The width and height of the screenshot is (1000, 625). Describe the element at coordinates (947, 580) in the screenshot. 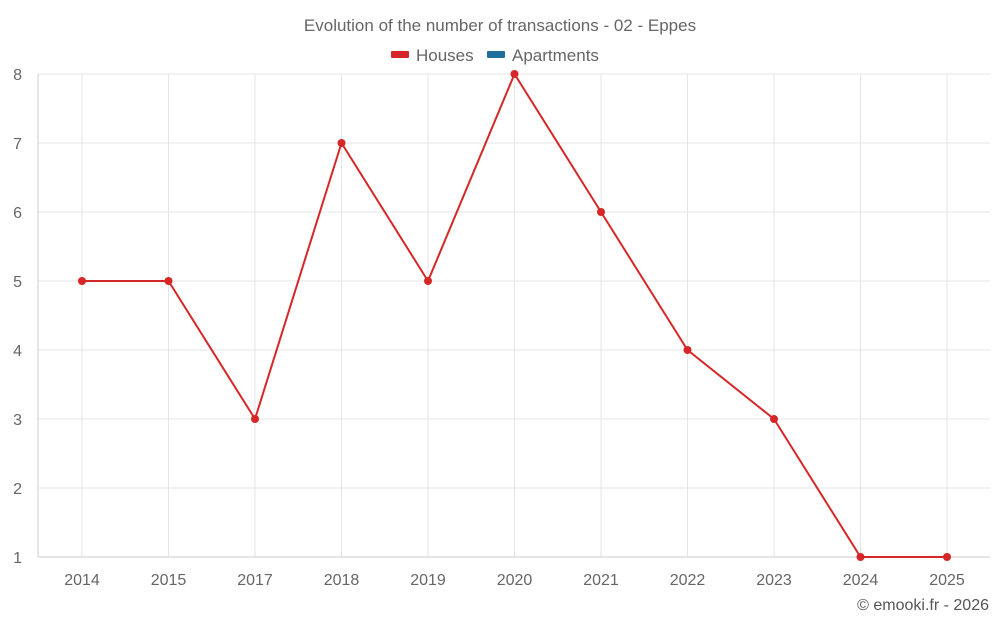

I see `x-tick-label: 2025` at that location.